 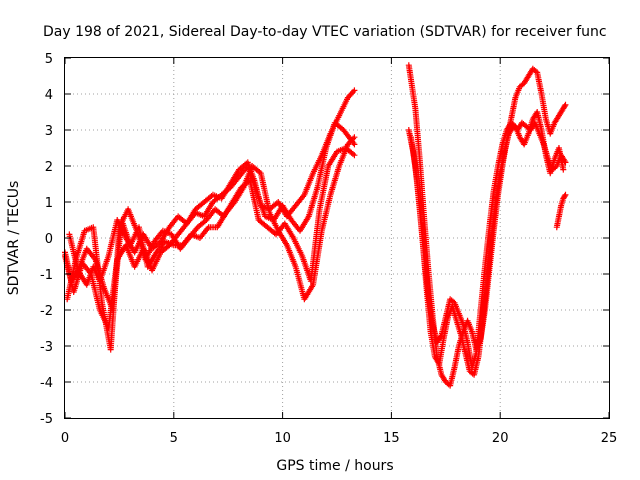 I want to click on x-tick-label: 10, so click(x=282, y=438).